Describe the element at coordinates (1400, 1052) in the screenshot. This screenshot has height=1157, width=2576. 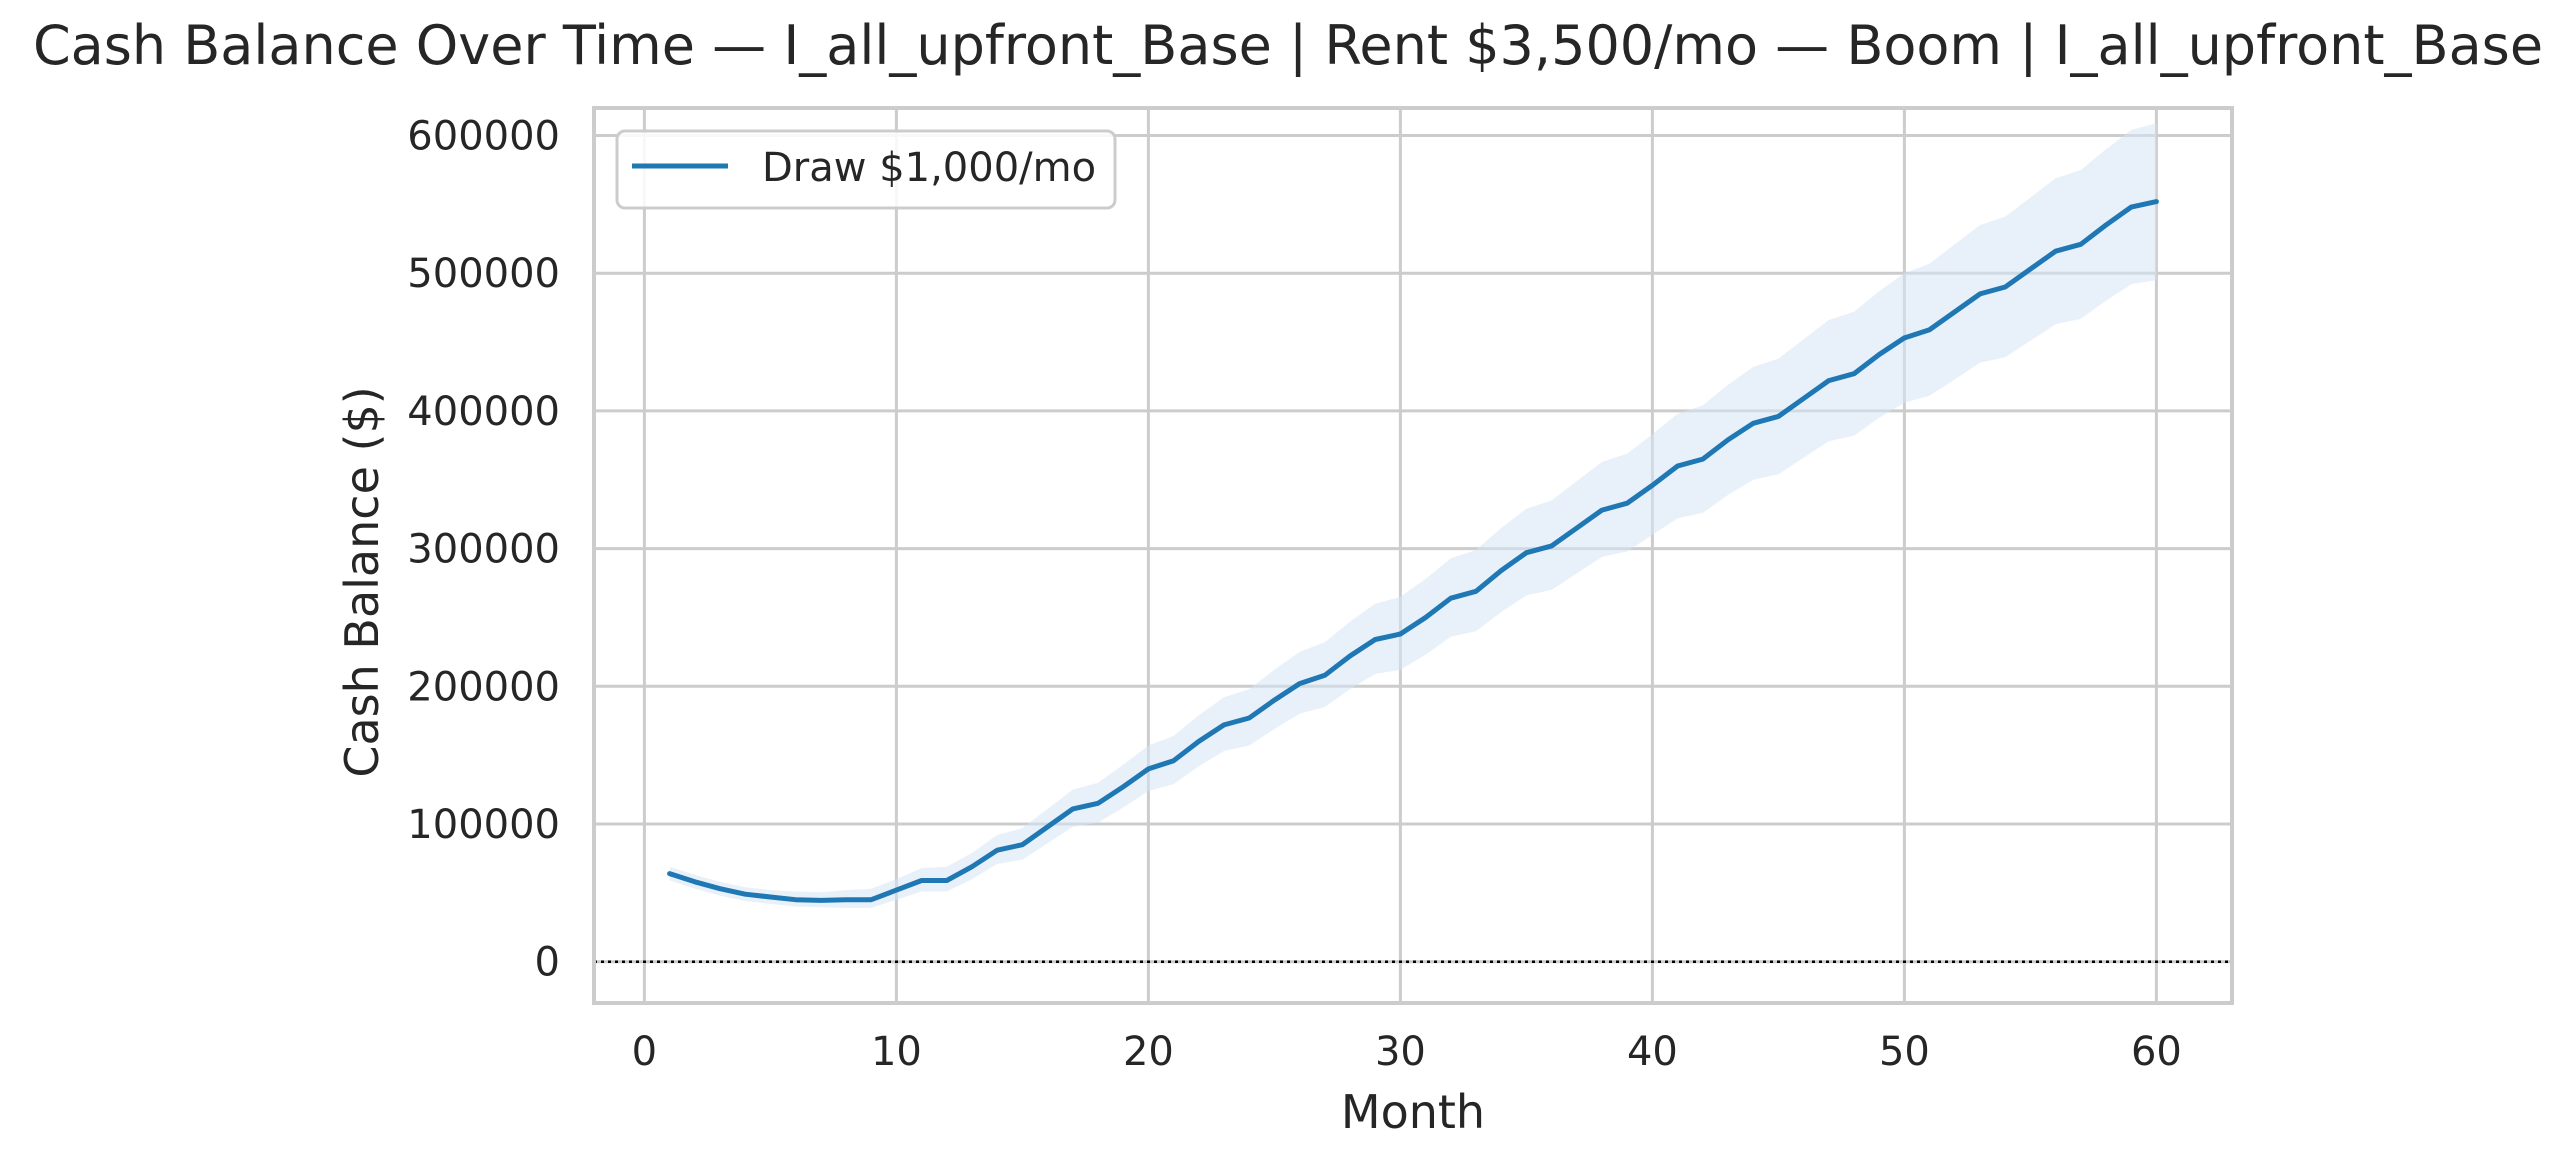
I see `x-tick-label: 30` at that location.